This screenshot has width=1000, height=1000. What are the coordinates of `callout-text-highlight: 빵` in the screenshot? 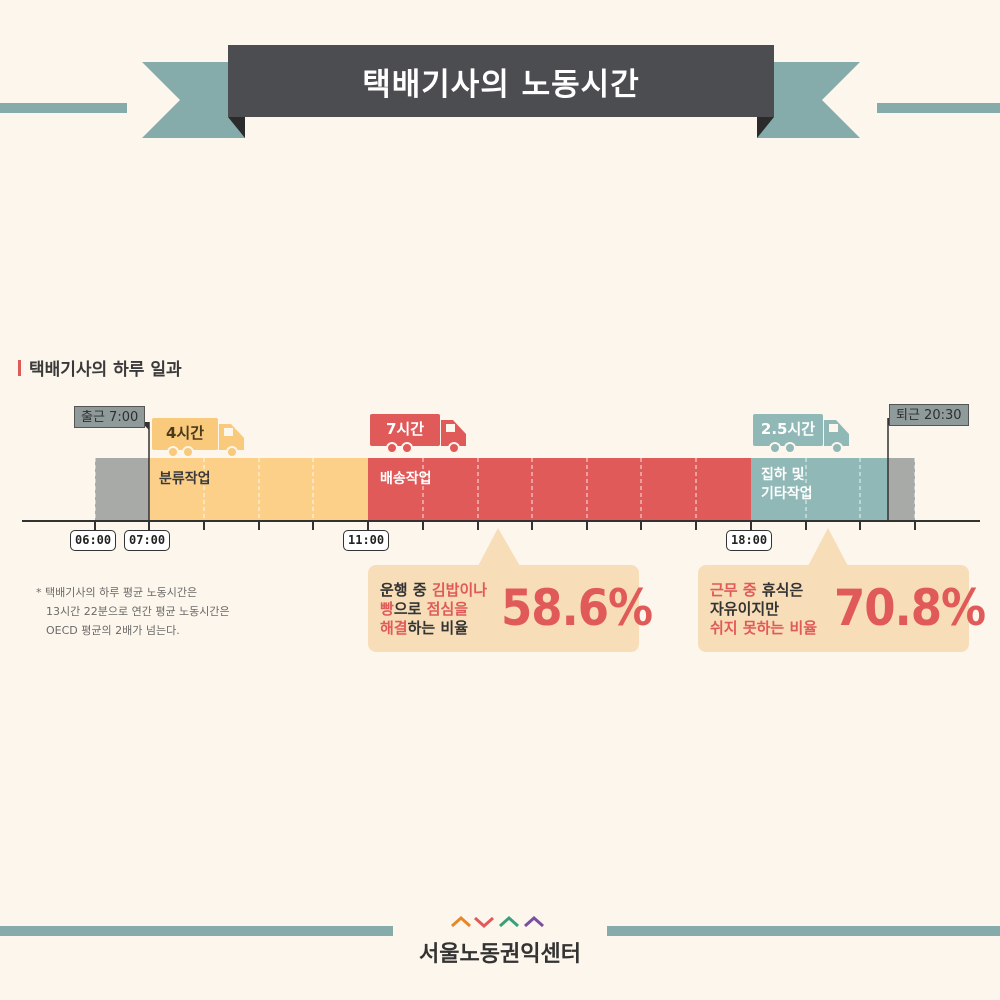 It's located at (387, 609).